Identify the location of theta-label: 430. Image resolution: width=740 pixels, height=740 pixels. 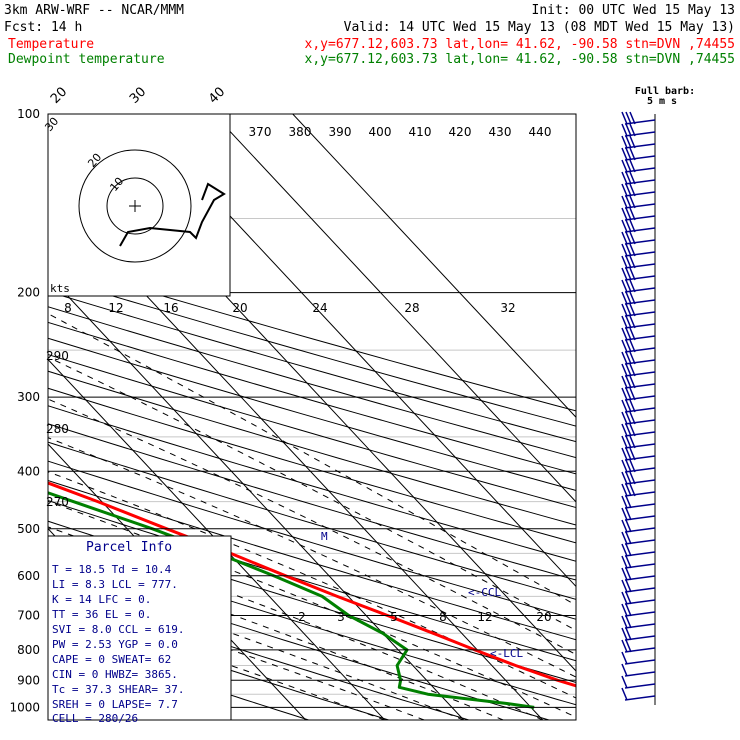
(500, 132).